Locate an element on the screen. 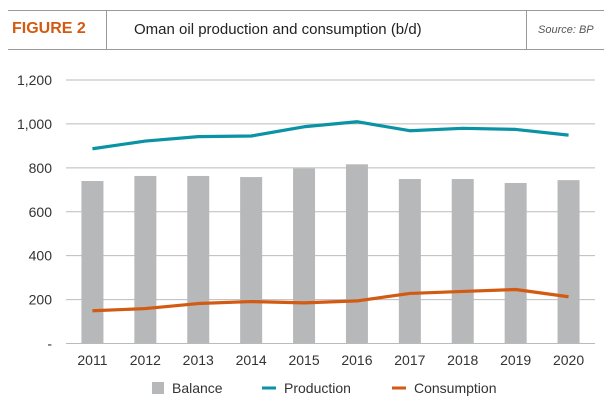 The image size is (608, 410). legend-swatch-balance is located at coordinates (158, 388).